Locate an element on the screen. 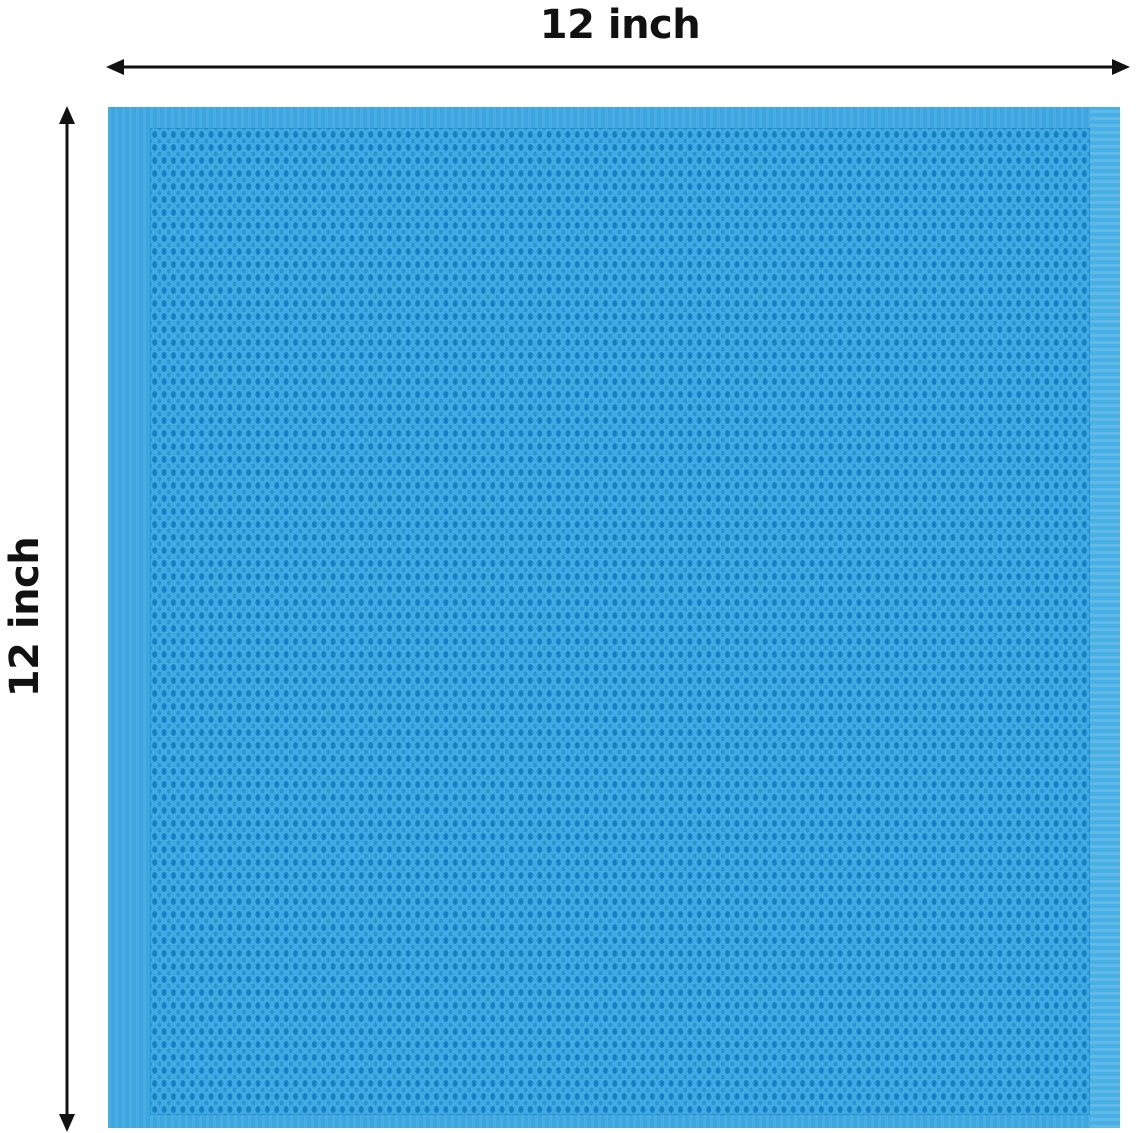 The width and height of the screenshot is (1136, 1133). towel-hem is located at coordinates (1105, 617).